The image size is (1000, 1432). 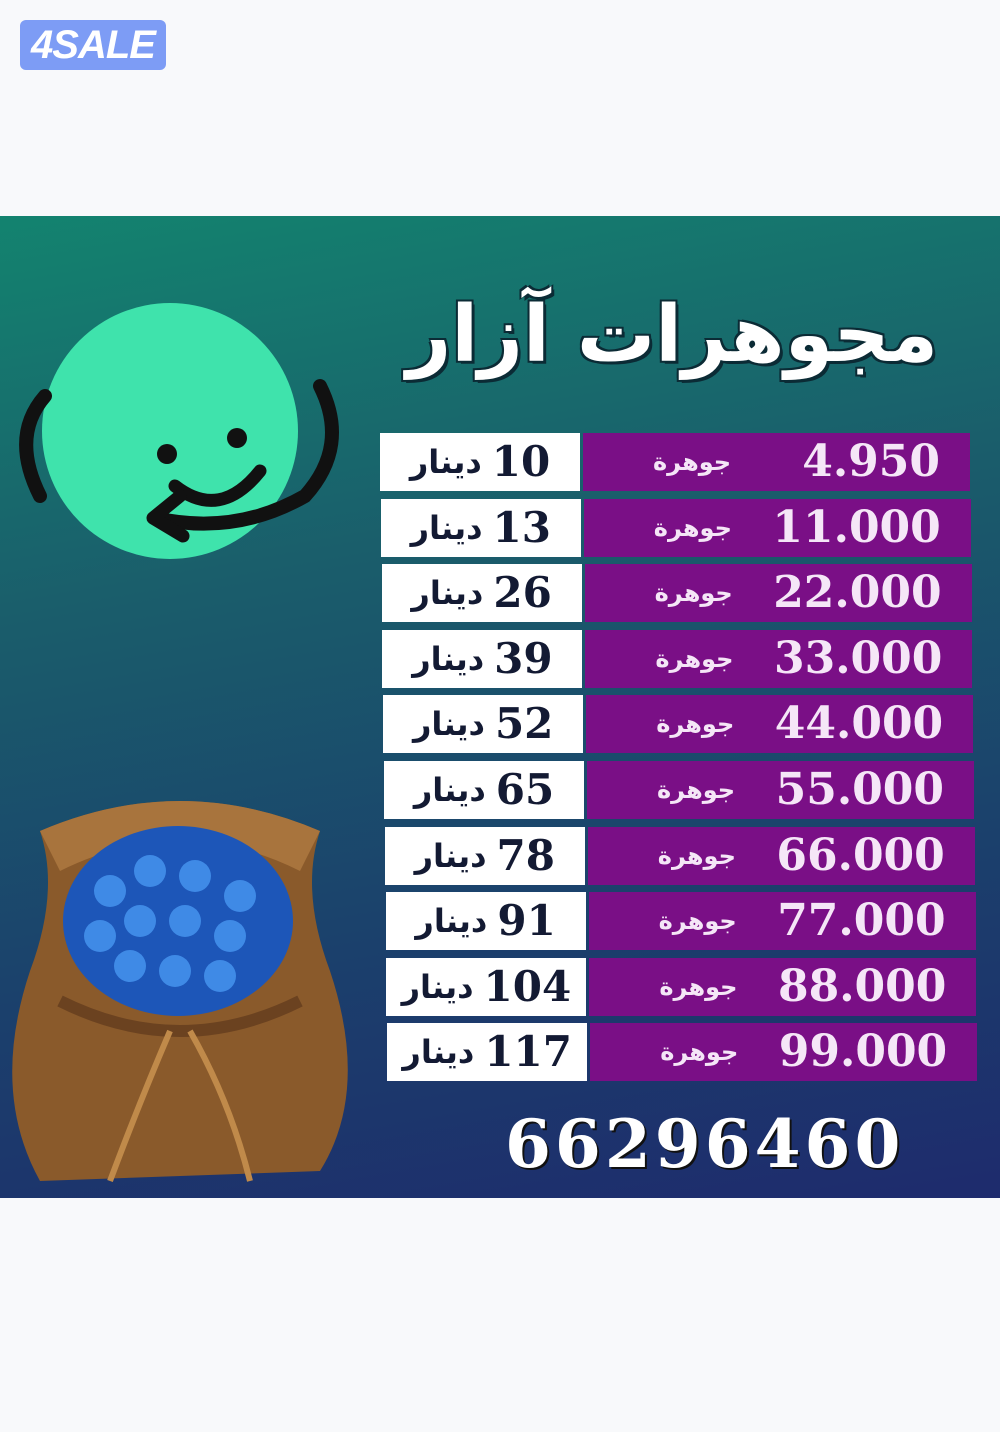 I want to click on price-row: 39 دينار 33.000 جوهرة, so click(x=677, y=658).